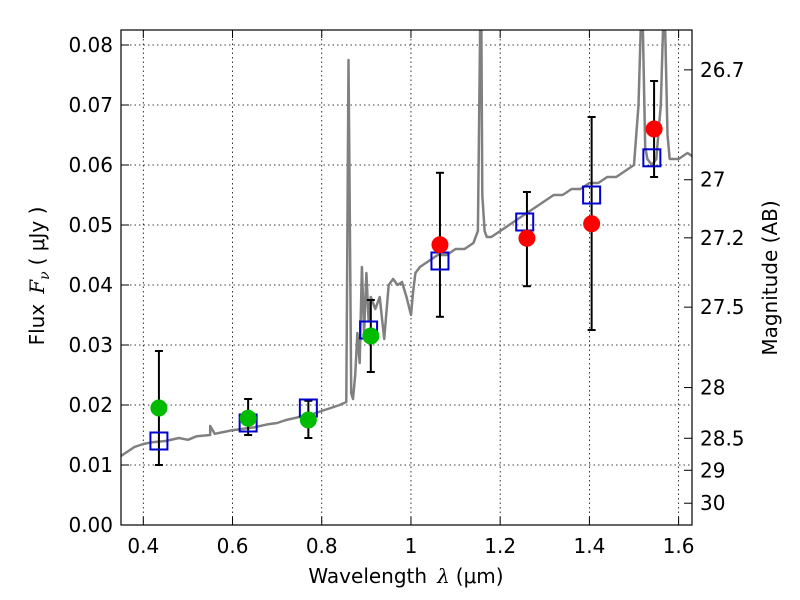 This screenshot has width=800, height=600. What do you see at coordinates (712, 180) in the screenshot?
I see `y2-tick-label: 27` at bounding box center [712, 180].